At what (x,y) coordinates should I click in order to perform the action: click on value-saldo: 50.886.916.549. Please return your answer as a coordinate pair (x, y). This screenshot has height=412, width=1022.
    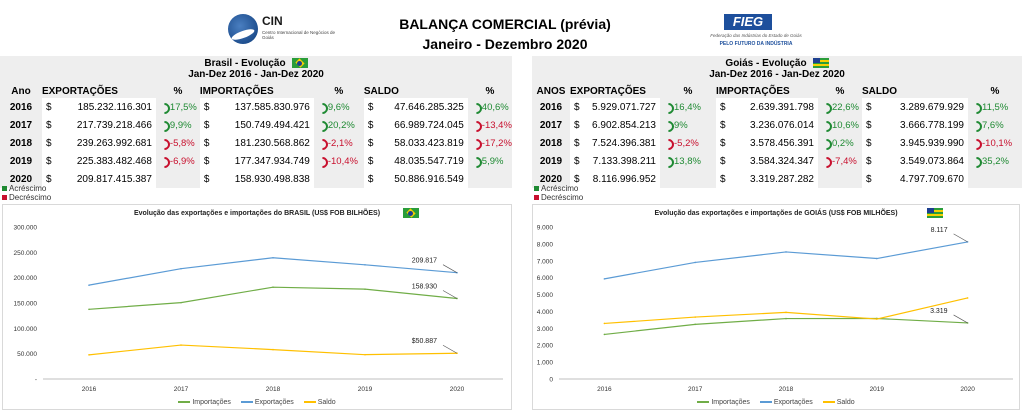
    Looking at the image, I should click on (420, 179).